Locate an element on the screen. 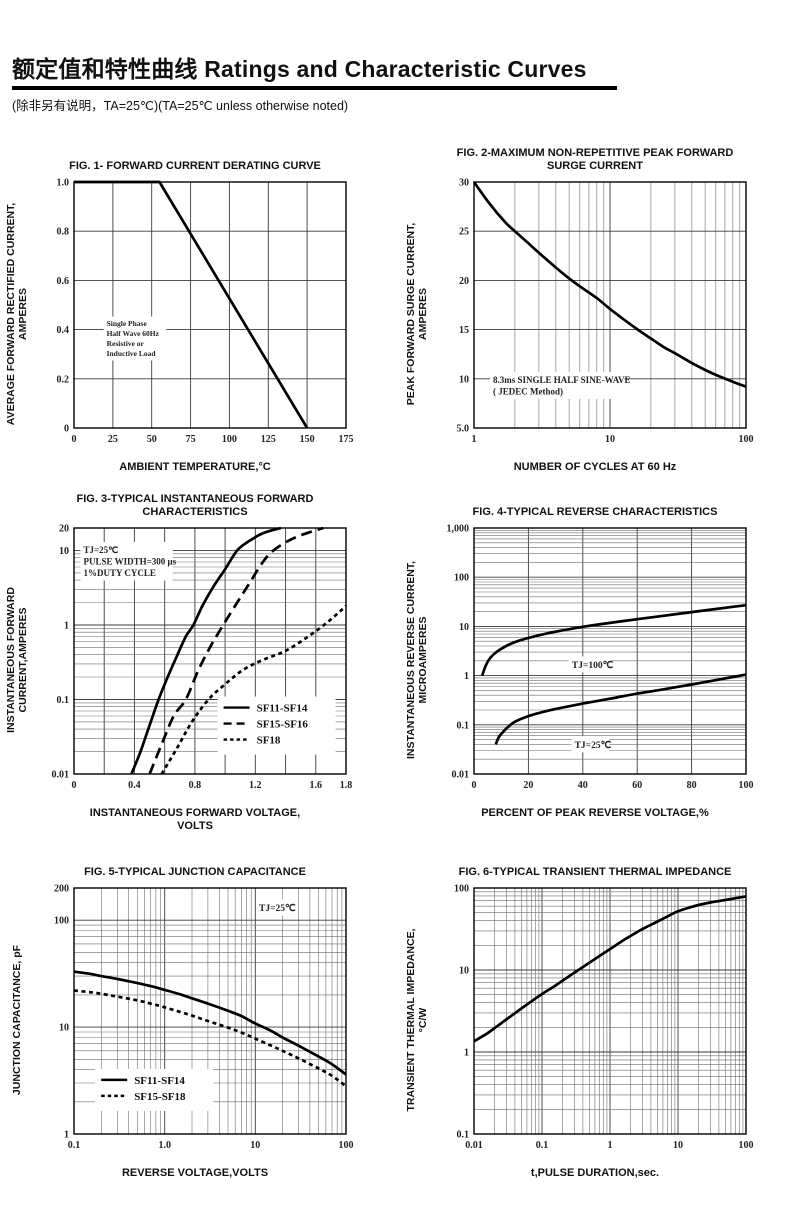 The image size is (800, 1223). fig3-annotation-bg is located at coordinates (126, 561).